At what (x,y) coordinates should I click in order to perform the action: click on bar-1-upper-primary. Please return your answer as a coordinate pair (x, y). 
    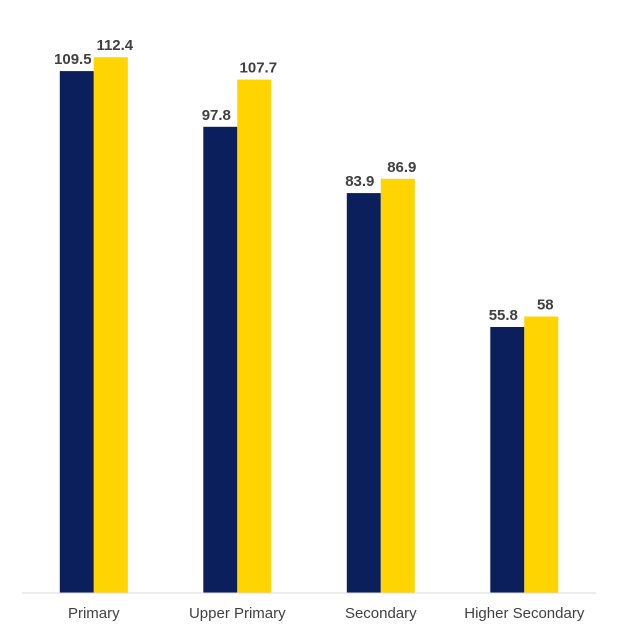
    Looking at the image, I should click on (220, 360).